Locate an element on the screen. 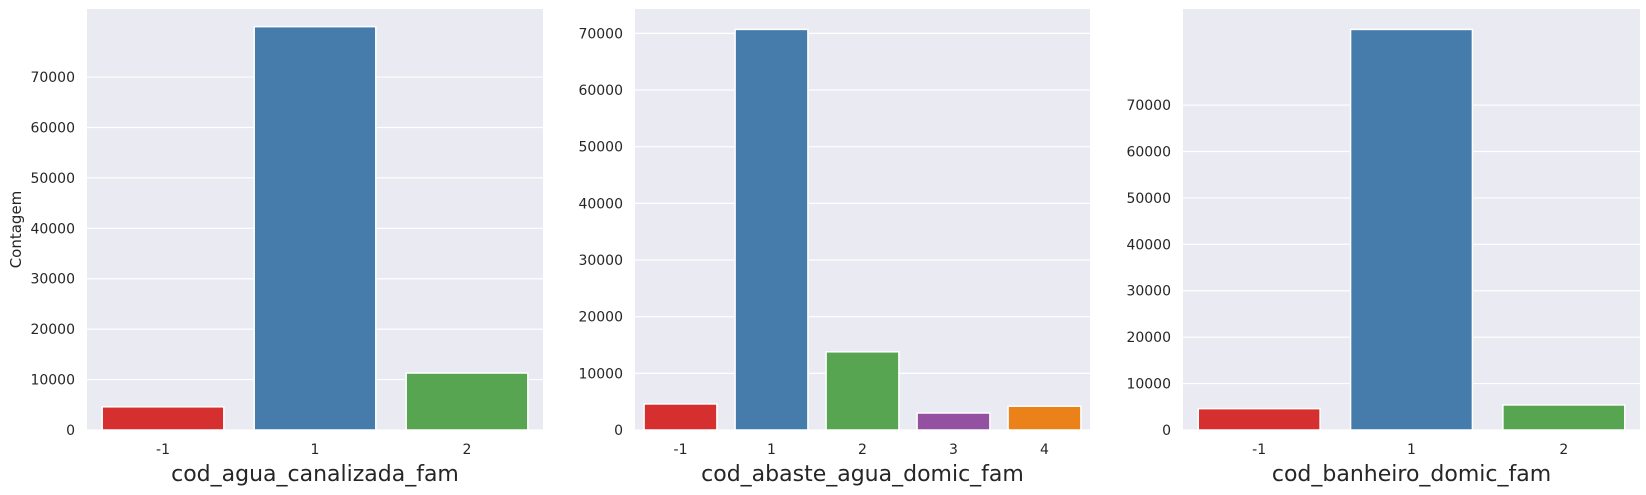  y-axis-label: Contagem is located at coordinates (16, 230).